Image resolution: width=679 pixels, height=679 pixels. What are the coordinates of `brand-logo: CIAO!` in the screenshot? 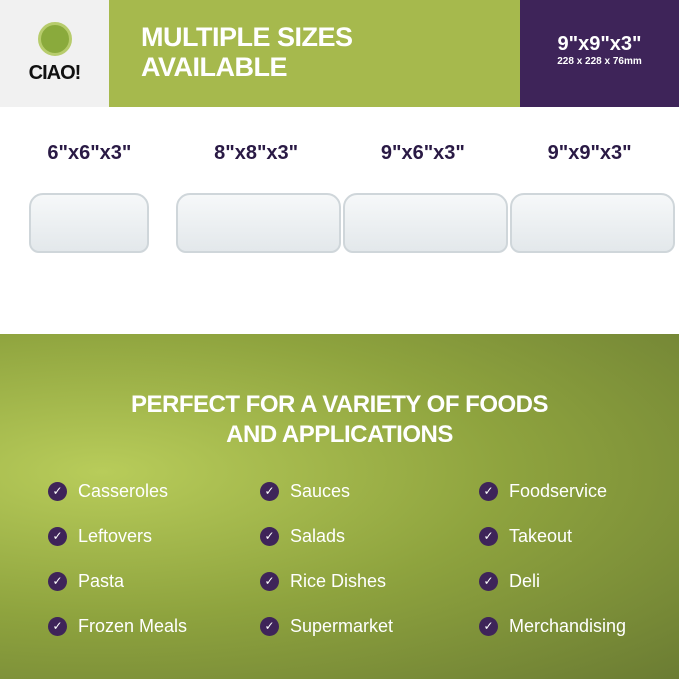 It's located at (54, 53).